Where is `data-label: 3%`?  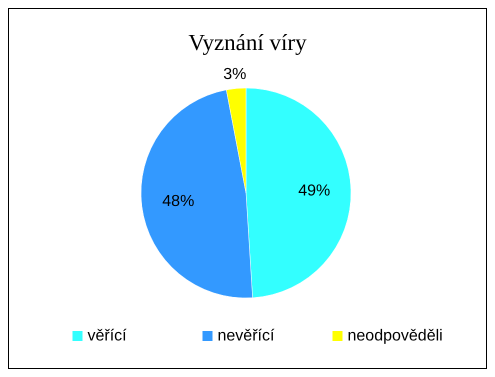
data-label: 3% is located at coordinates (234, 75).